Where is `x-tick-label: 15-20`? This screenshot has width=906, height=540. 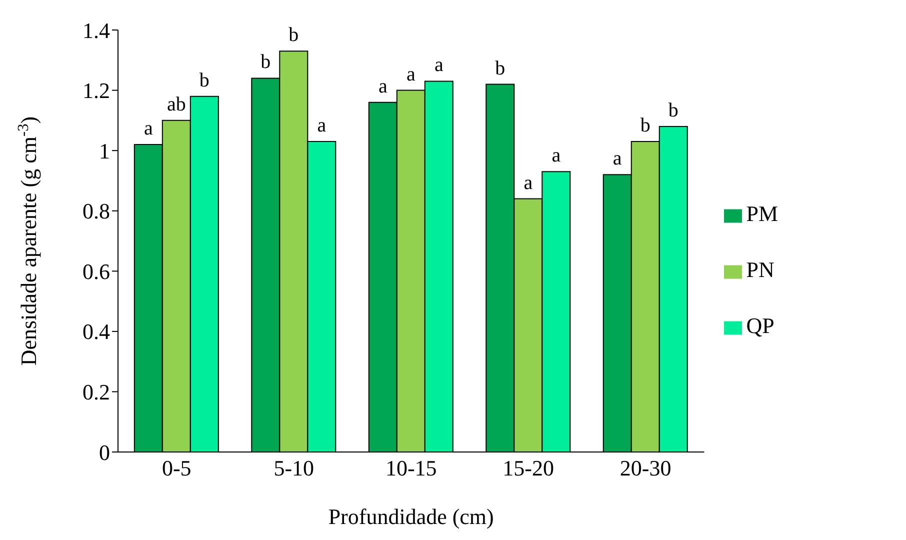
x-tick-label: 15-20 is located at coordinates (528, 468).